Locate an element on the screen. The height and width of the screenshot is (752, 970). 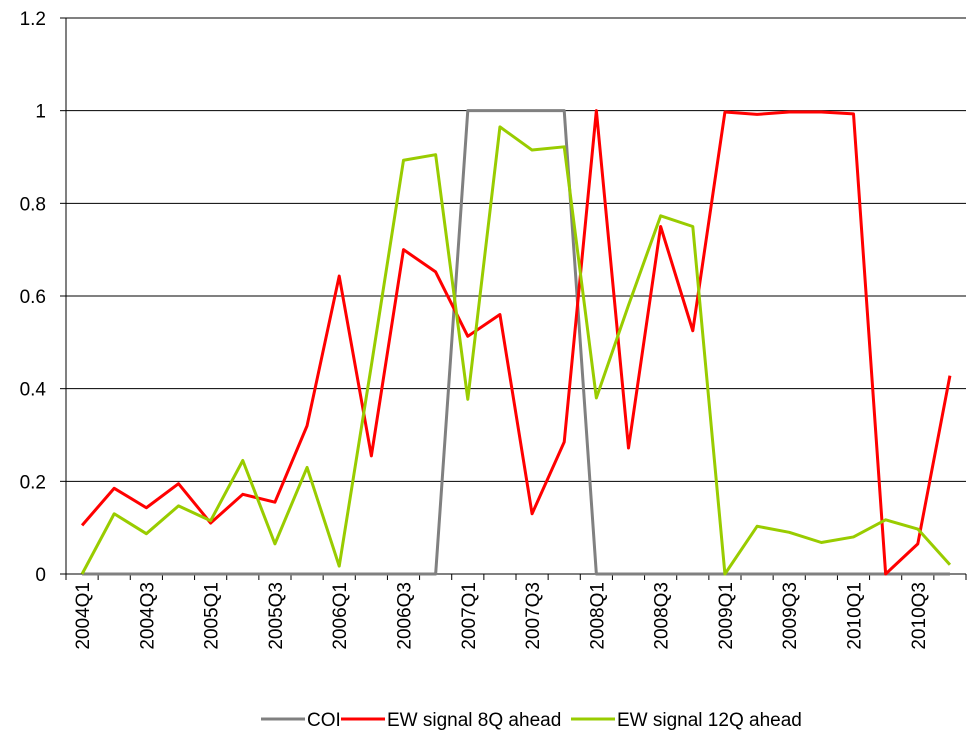
y-tick-label: 0.2 is located at coordinates (33, 482).